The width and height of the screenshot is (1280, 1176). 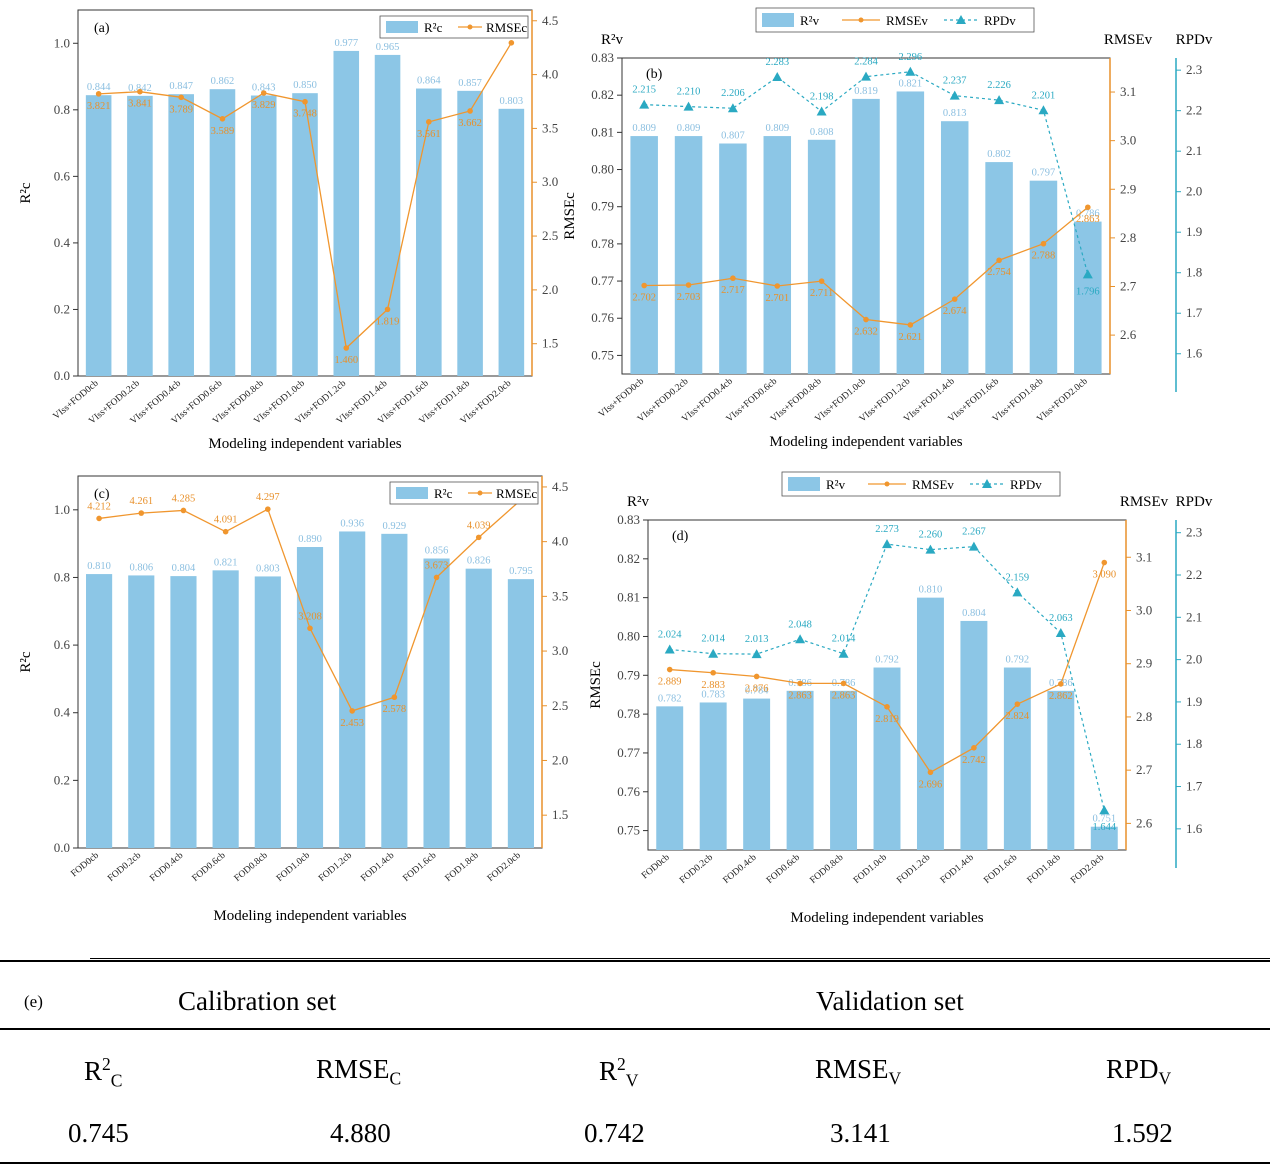 I want to click on rpd-tick-label: 1.8, so click(x=1194, y=743).